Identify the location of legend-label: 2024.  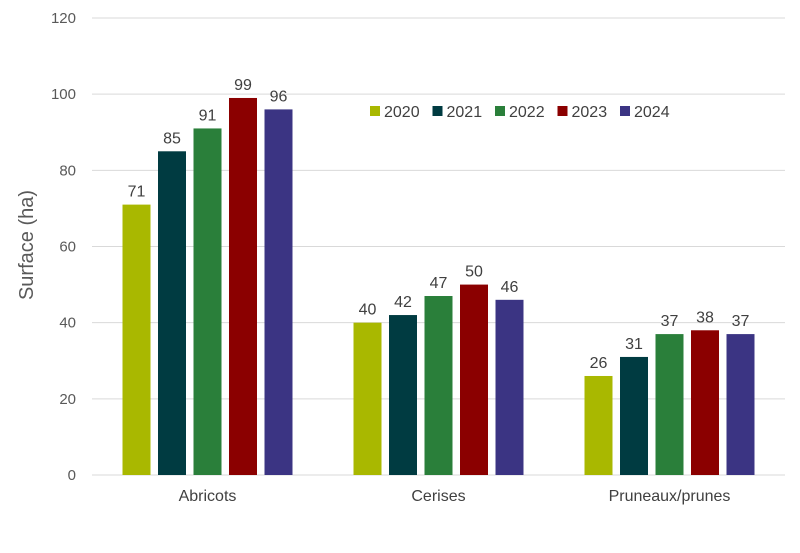
(652, 112).